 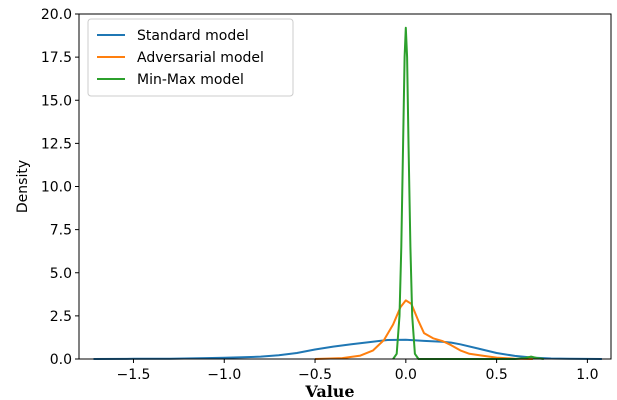 I want to click on x-tick-label: −0.5, so click(x=315, y=375).